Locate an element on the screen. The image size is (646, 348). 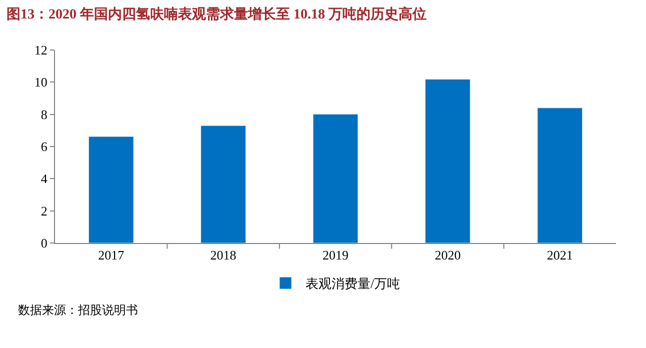
x-tick-label: 2019 is located at coordinates (335, 255).